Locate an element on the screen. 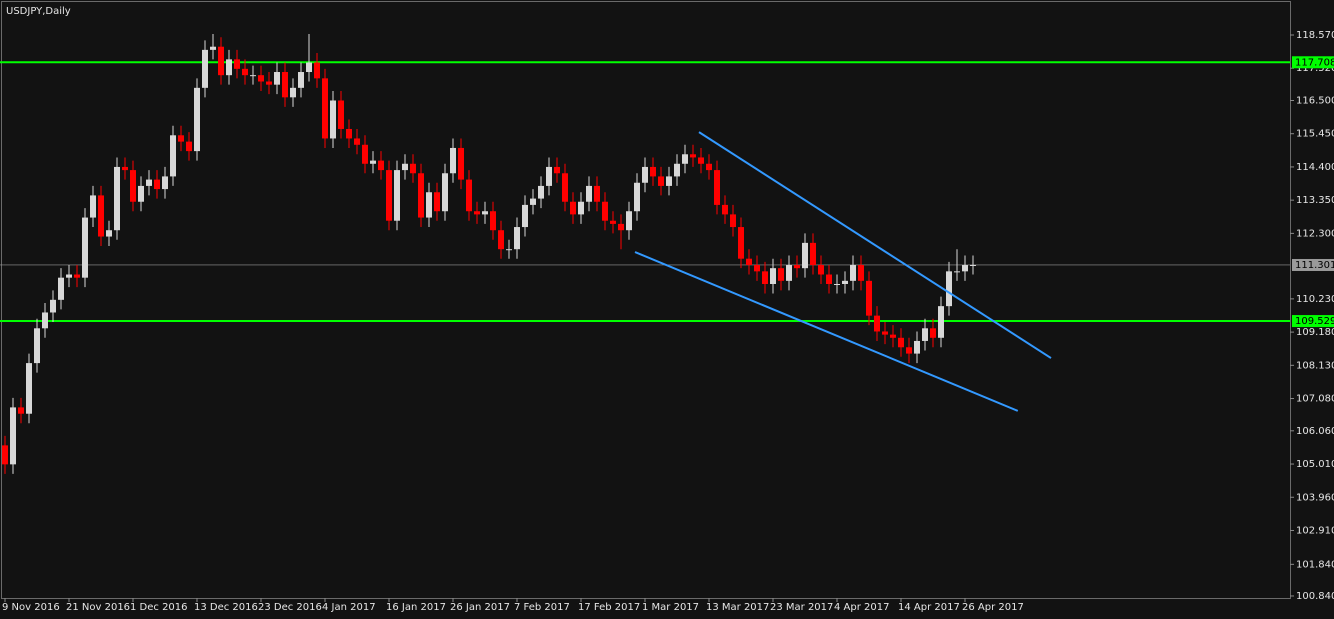  x-tick-label: 23 Mar 2017 is located at coordinates (801, 607).